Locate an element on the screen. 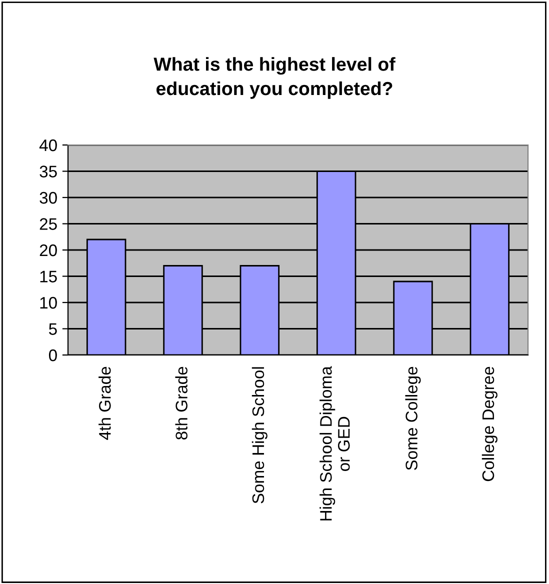  x-tick-label: Some College is located at coordinates (413, 418).